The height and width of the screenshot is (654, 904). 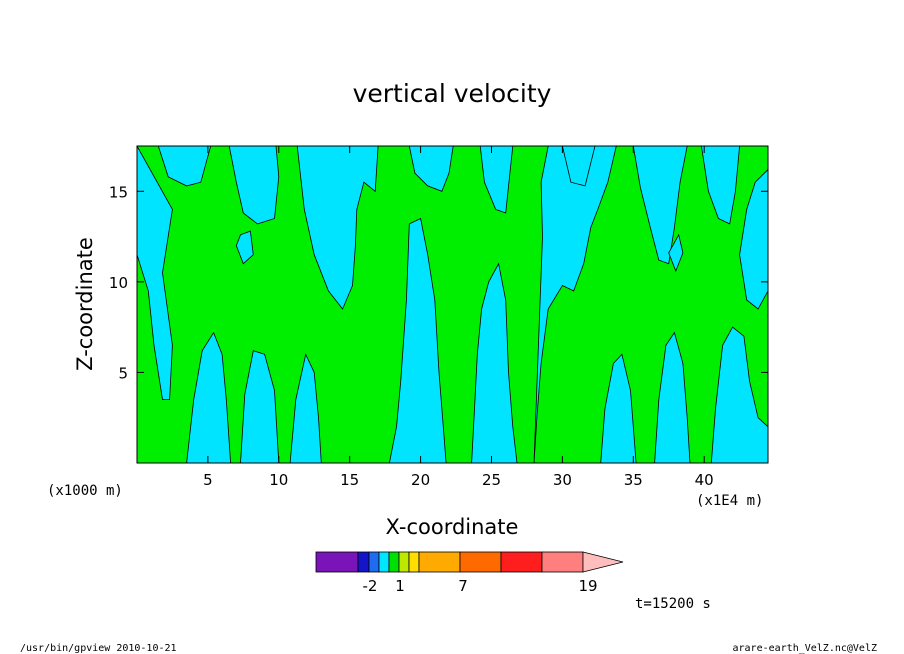 What do you see at coordinates (562, 480) in the screenshot?
I see `x-tick-label: 30` at bounding box center [562, 480].